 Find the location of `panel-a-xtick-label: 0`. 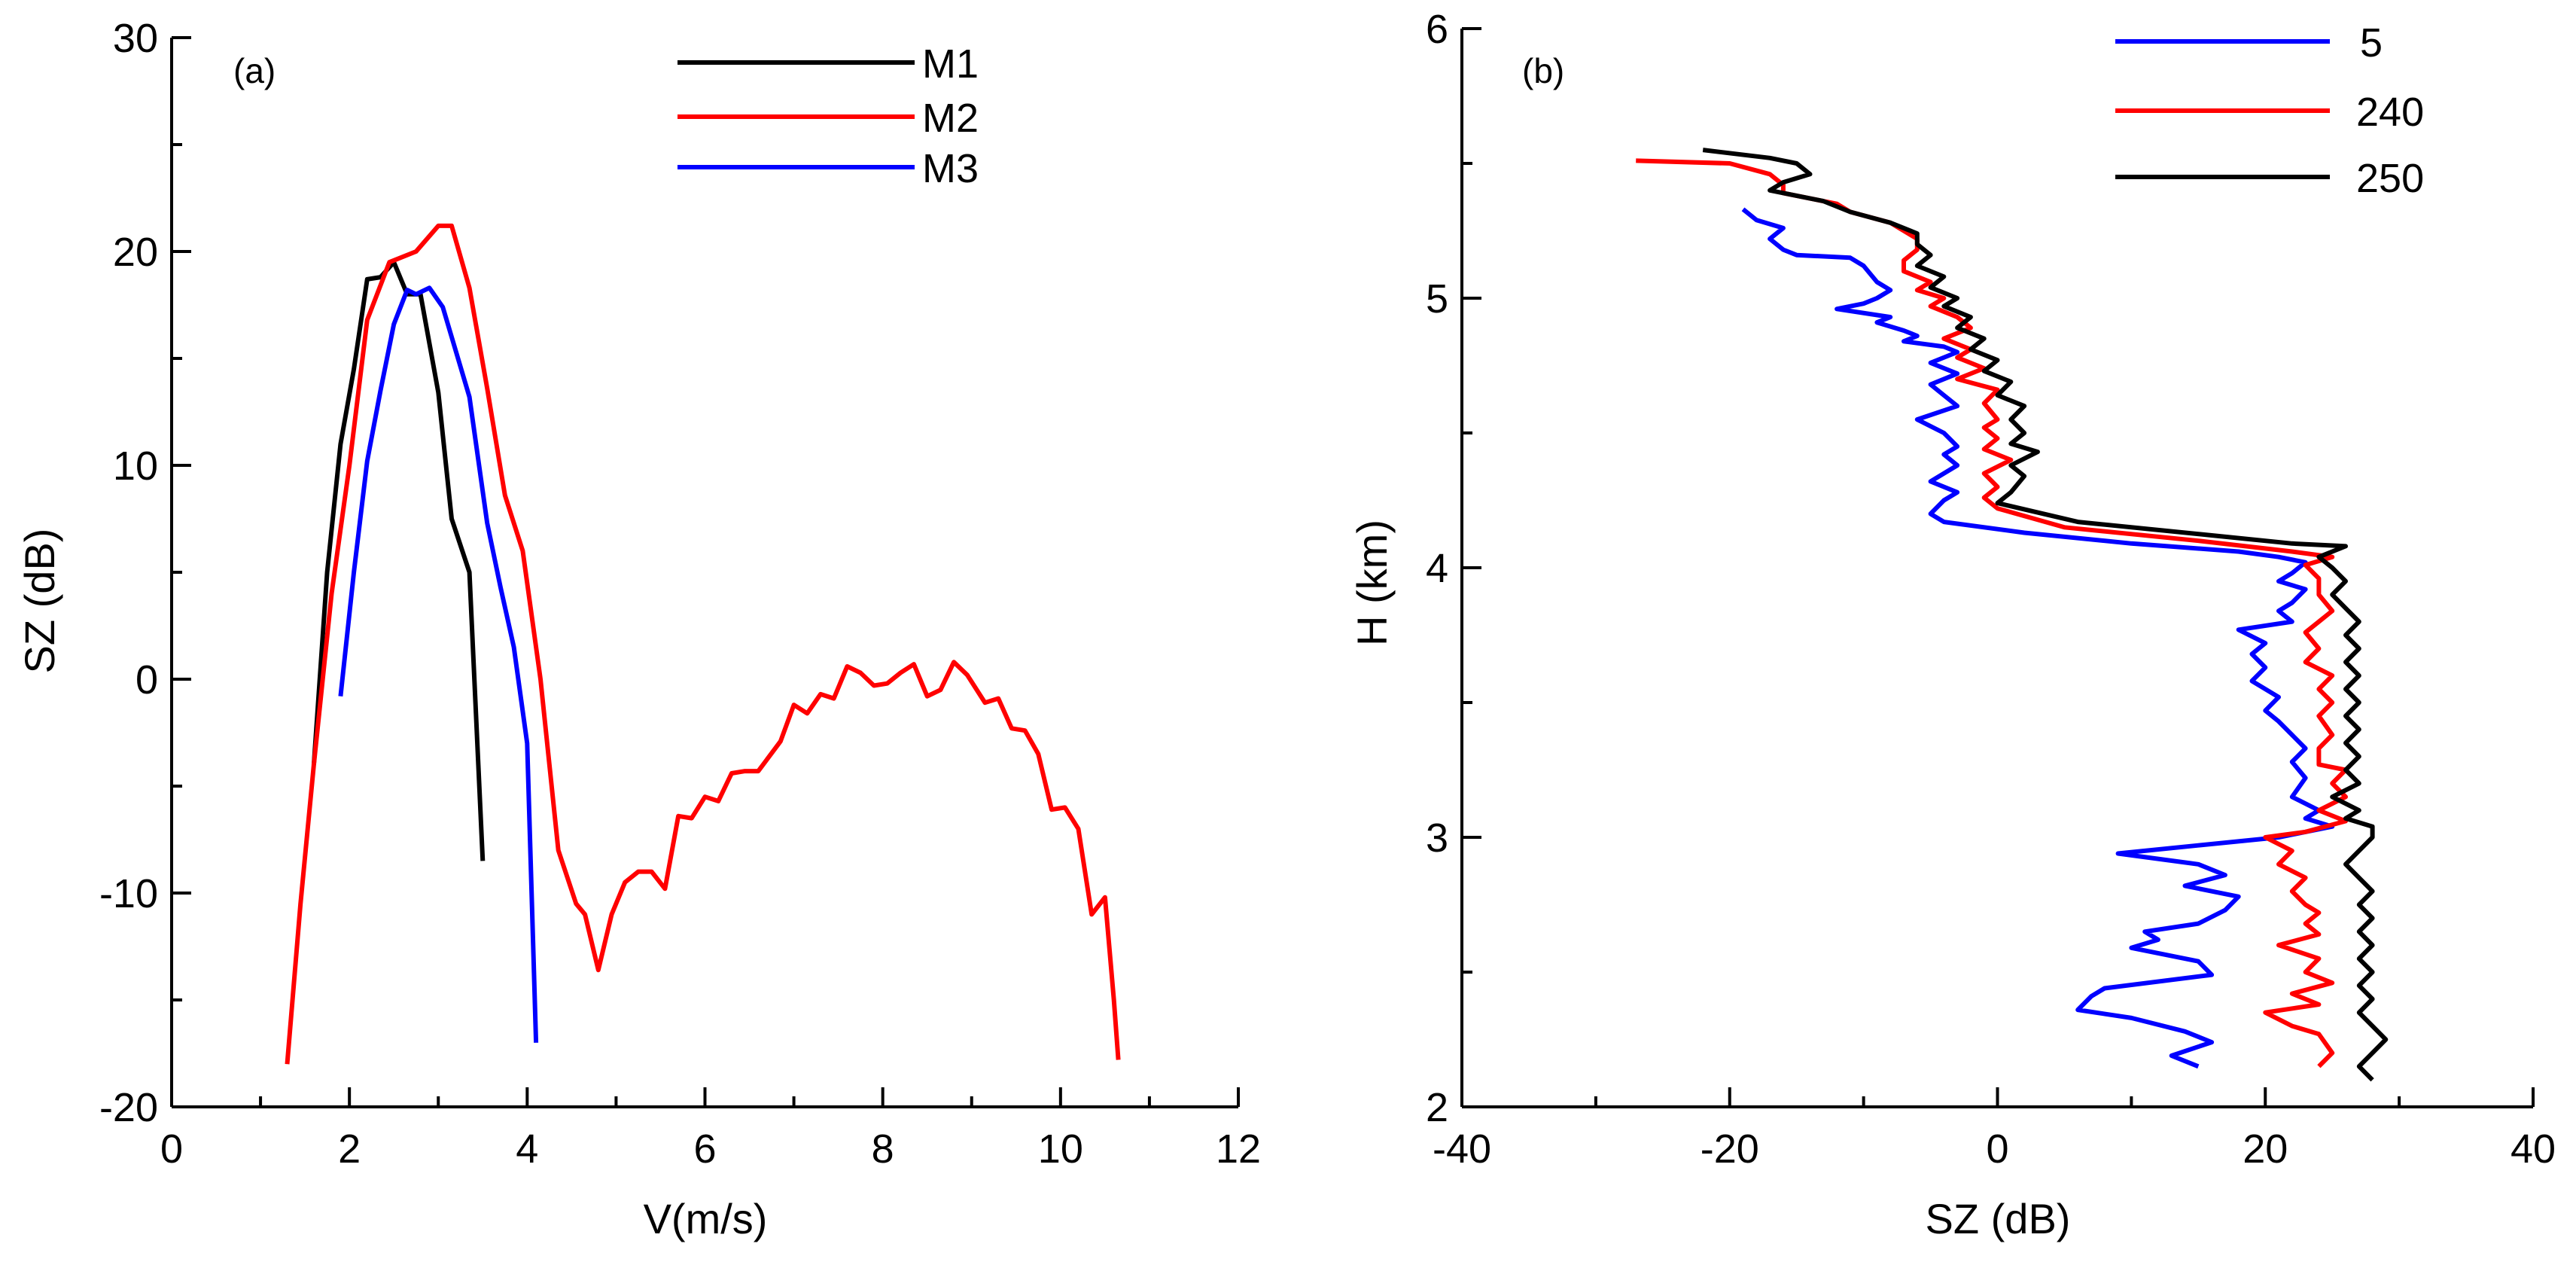

panel-a-xtick-label: 0 is located at coordinates (172, 1149).